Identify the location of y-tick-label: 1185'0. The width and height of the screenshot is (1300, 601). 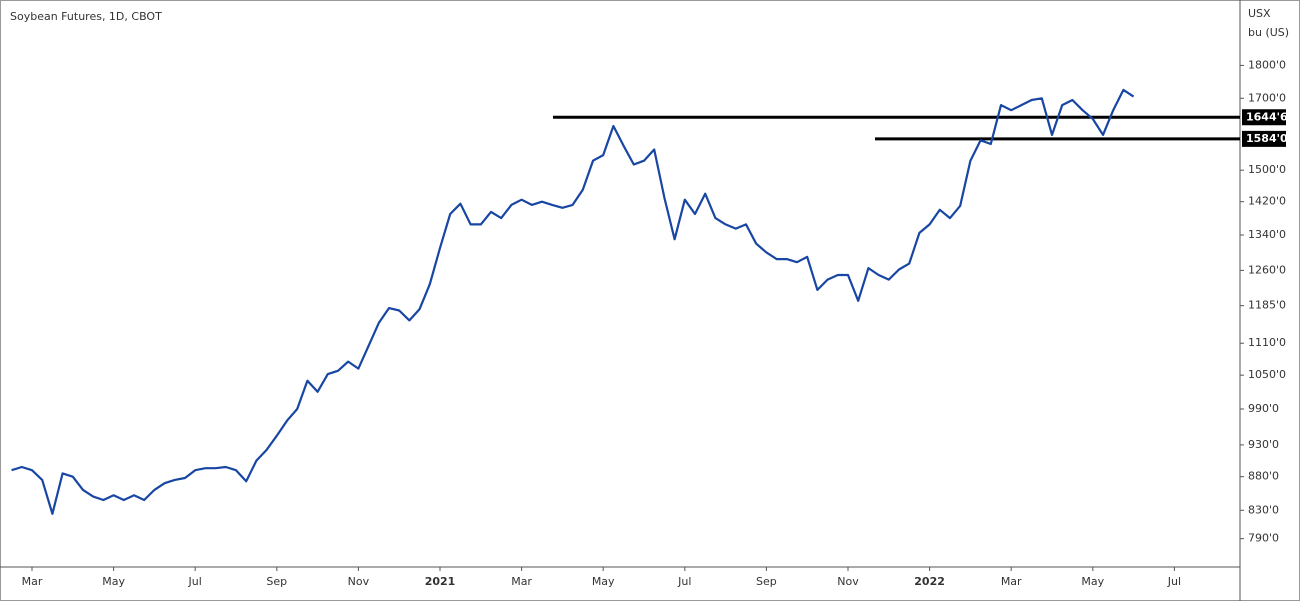
(1267, 305).